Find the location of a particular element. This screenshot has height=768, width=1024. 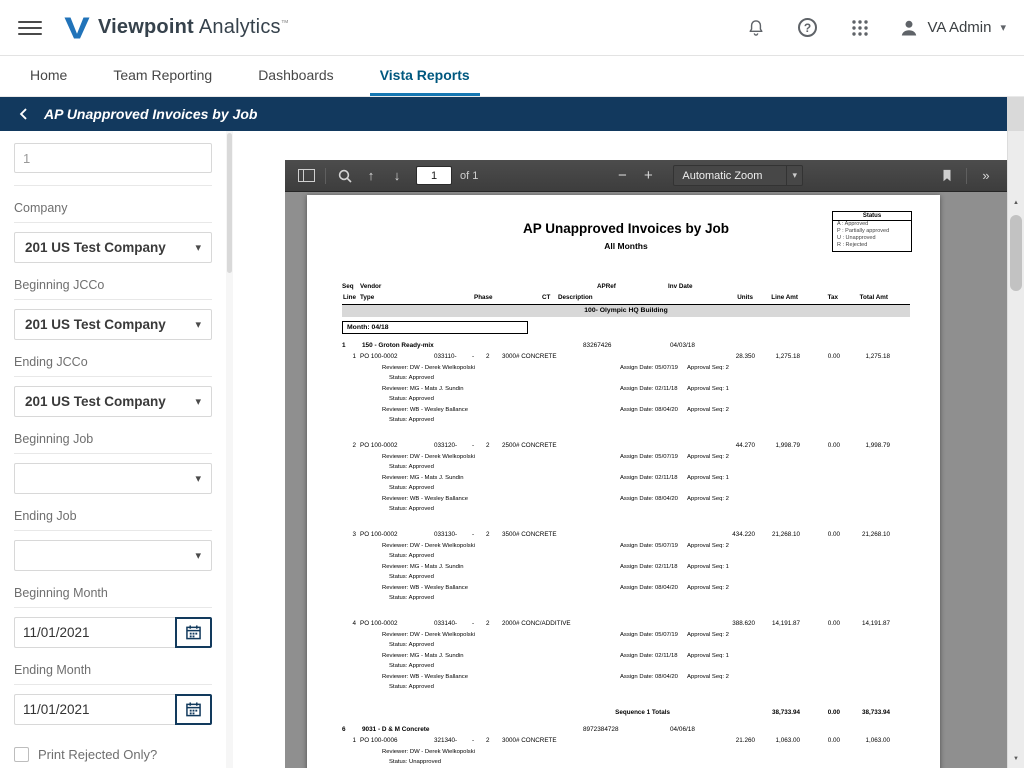

cell-units: 388.620 is located at coordinates (743, 623).